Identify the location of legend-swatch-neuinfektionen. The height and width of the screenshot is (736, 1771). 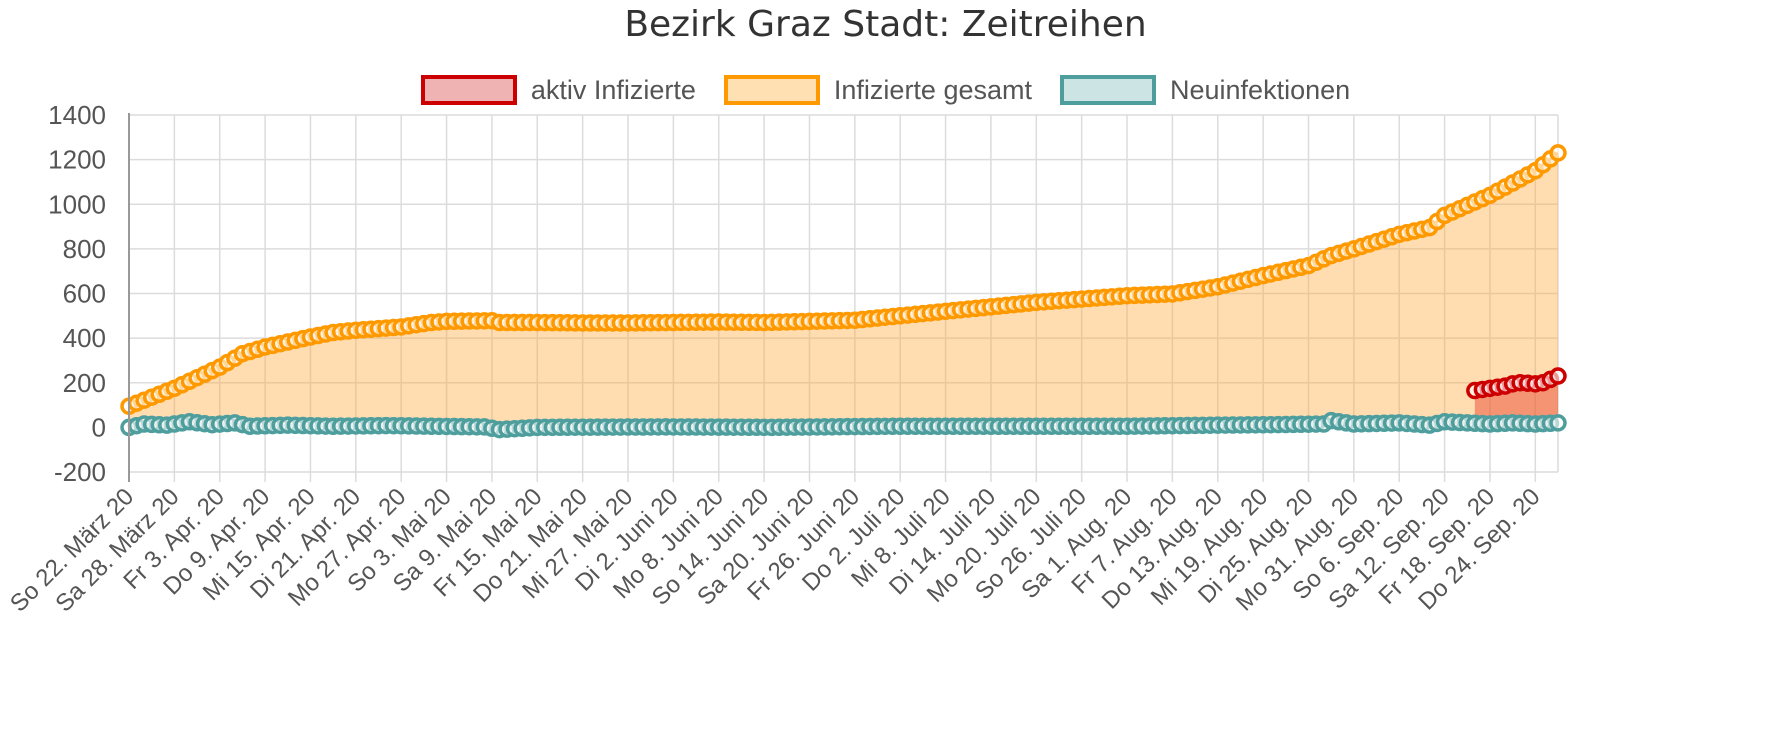
(1108, 90).